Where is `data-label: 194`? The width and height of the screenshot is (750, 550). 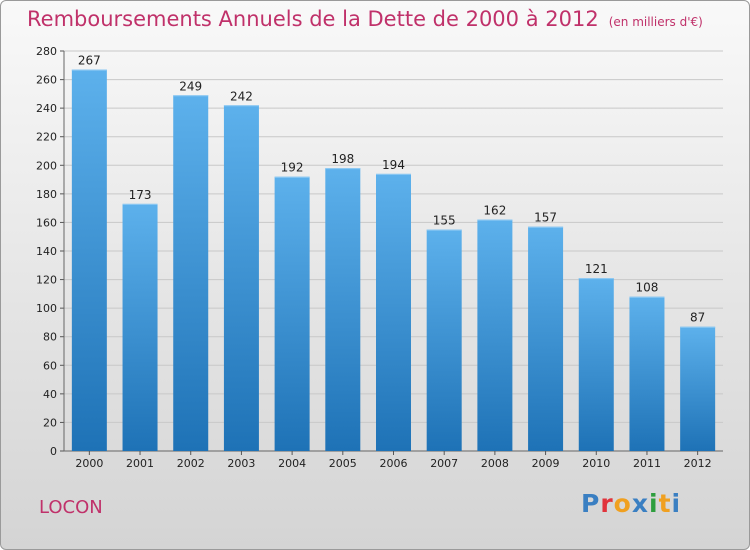 data-label: 194 is located at coordinates (393, 165).